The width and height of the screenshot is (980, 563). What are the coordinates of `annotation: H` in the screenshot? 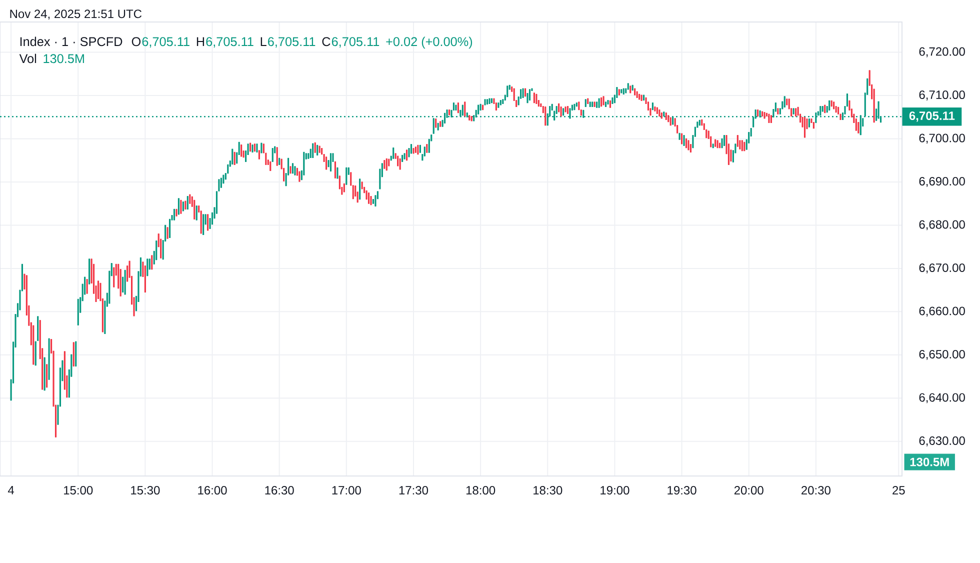 It's located at (200, 41).